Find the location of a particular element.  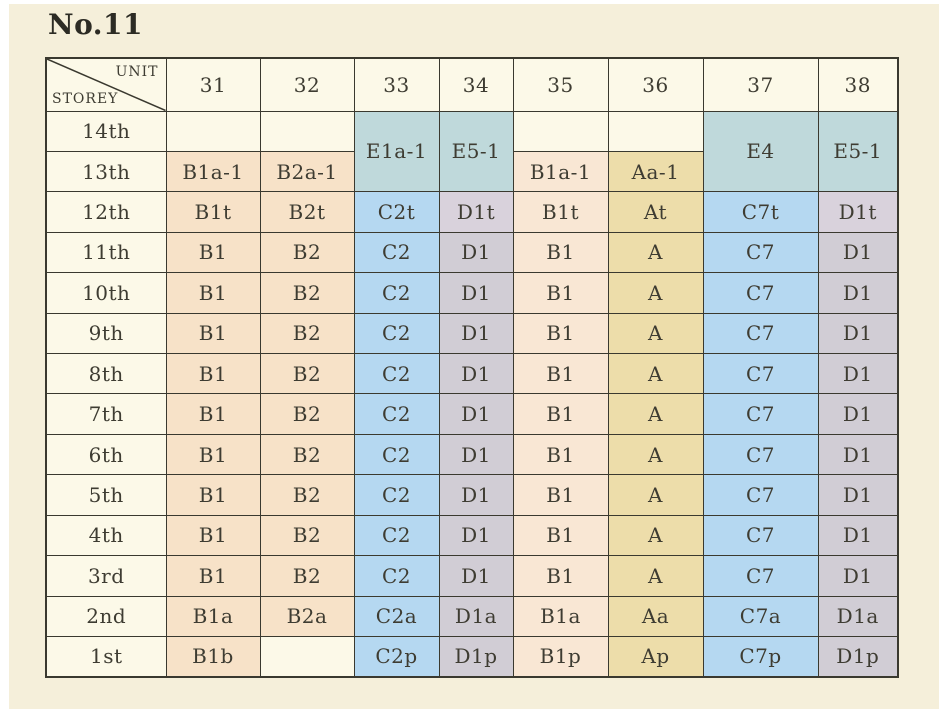

unit-cell: C2p is located at coordinates (396, 656).